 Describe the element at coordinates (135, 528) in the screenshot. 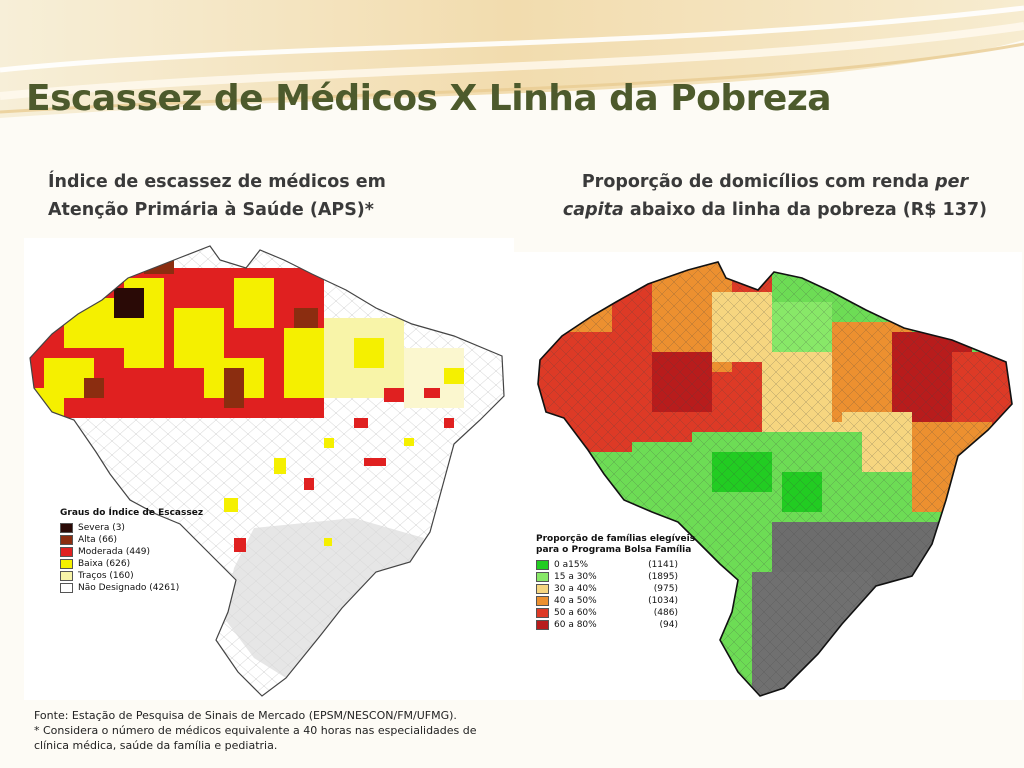

I see `scarcity-legend-item-severa: Severa (3)` at that location.